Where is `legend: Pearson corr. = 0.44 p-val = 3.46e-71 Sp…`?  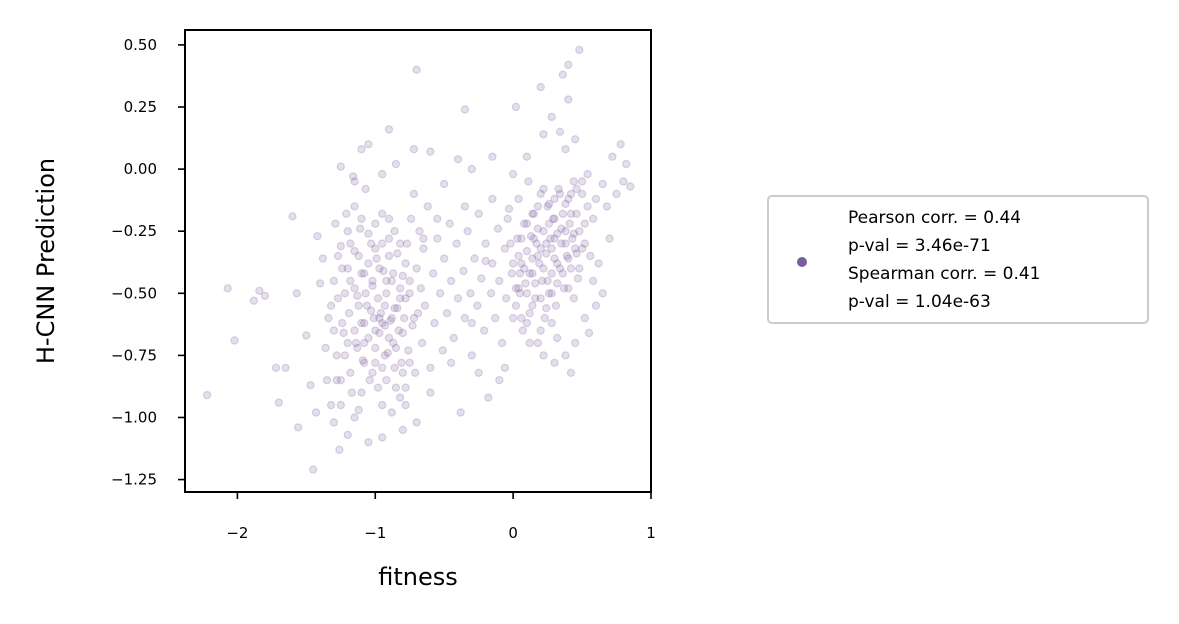 legend: Pearson corr. = 0.44 p-val = 3.46e-71 Sp… is located at coordinates (958, 259).